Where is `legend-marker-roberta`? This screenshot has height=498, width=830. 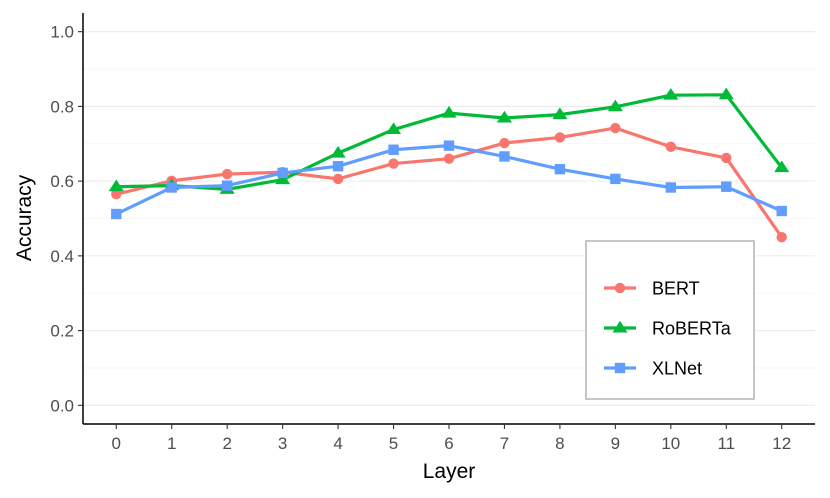
legend-marker-roberta is located at coordinates (620, 326).